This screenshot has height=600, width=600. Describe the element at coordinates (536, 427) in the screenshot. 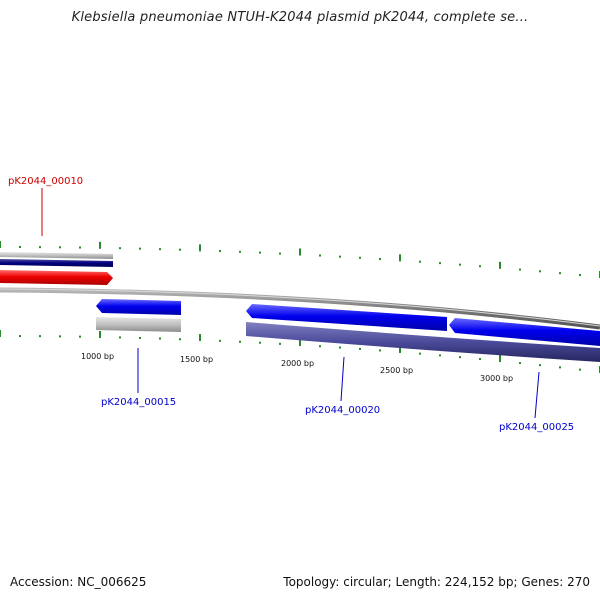

I see `gene-label-pK2044_00025: pK2044_00025` at that location.